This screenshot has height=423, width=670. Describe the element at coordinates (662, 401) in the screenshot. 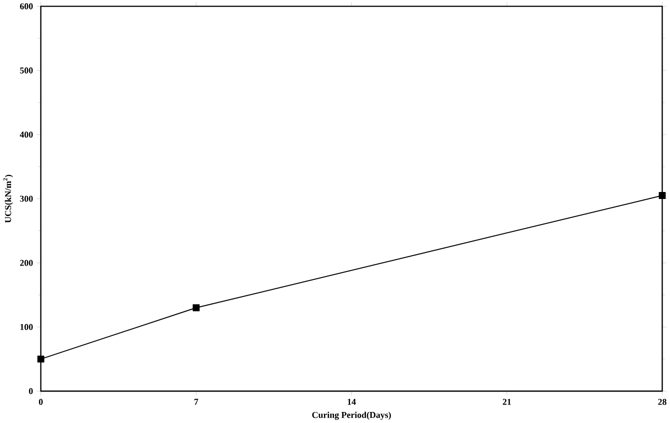

I see `x-tick-label: 28` at that location.